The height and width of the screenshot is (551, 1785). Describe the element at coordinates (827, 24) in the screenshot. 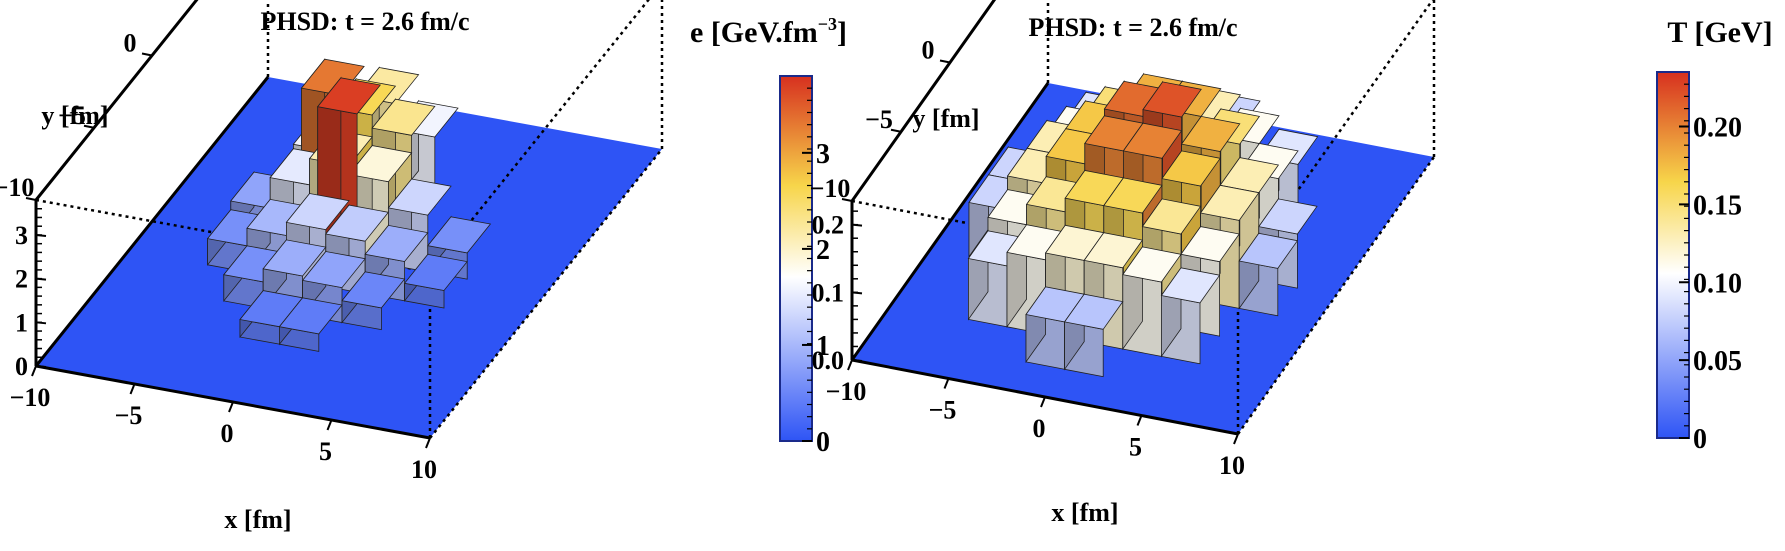

I see `colorbar-label-sup: −3` at that location.